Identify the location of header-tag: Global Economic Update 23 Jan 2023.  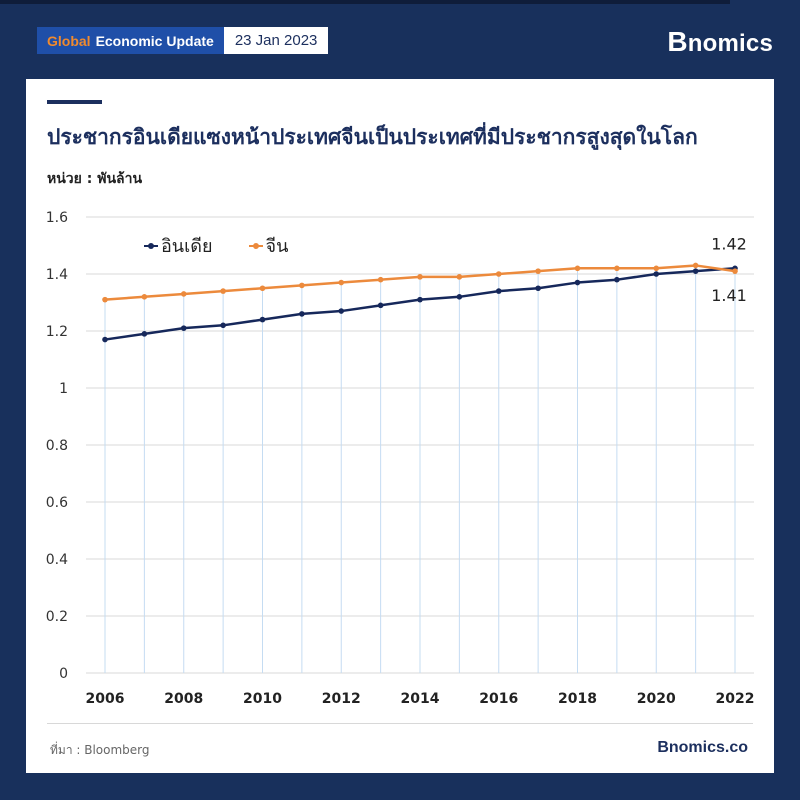
(183, 40).